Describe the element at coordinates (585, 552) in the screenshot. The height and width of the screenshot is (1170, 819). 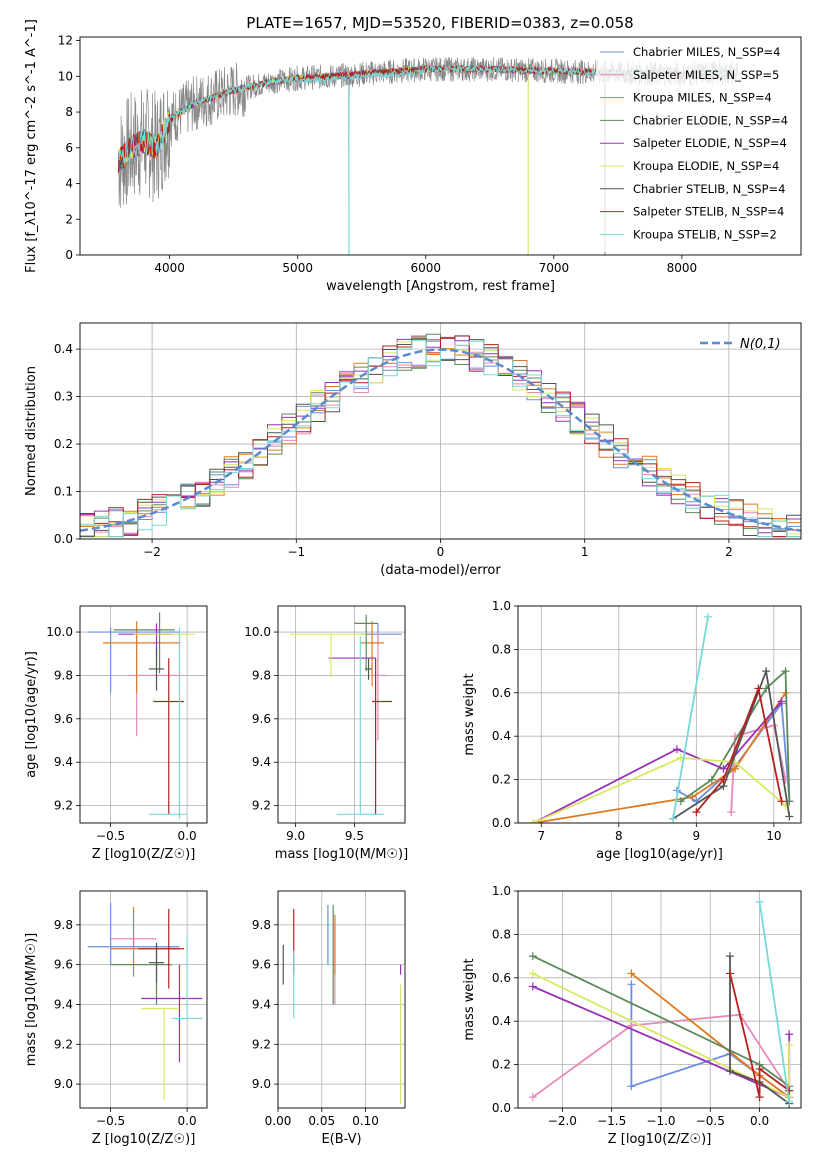
I see `x-tick-label: 1` at that location.